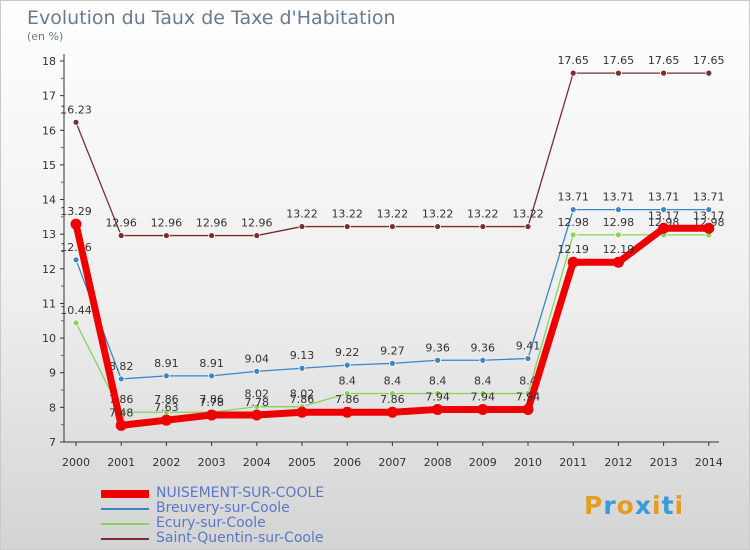  I want to click on legend-item: Saint-Quentin-sur-Coole, so click(266, 538).